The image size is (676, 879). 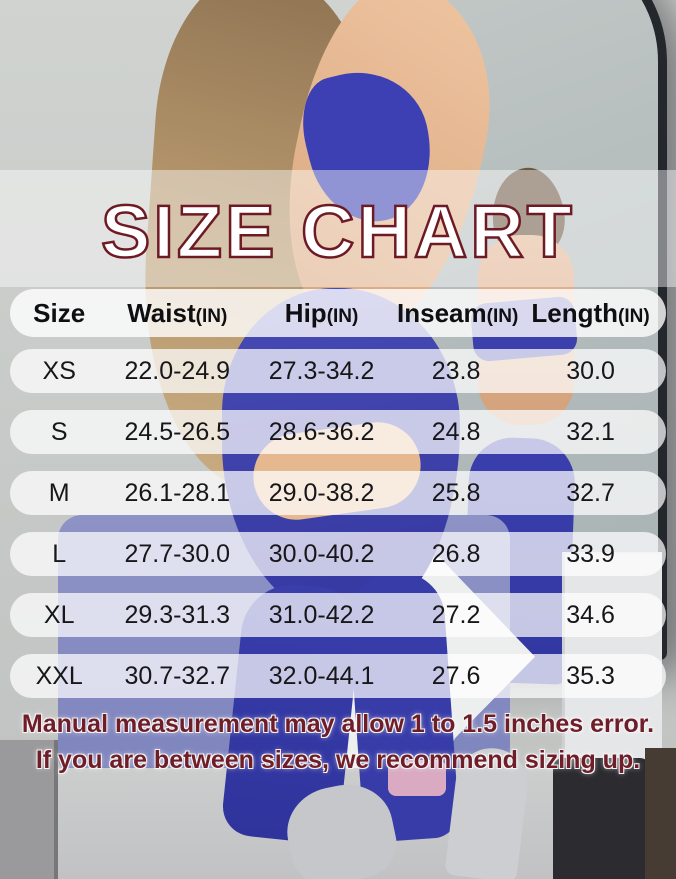 I want to click on table-row-xs: XS 22.0-24.9 27.3-34.2 23.8 30.0, so click(x=338, y=371).